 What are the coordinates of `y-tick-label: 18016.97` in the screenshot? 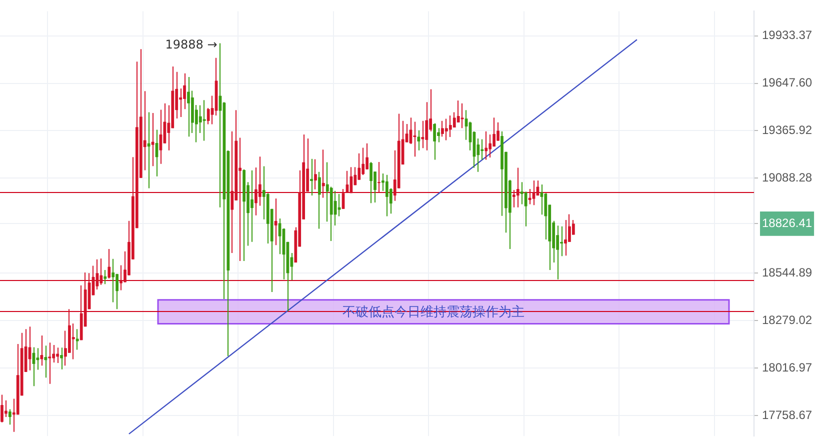 It's located at (787, 367).